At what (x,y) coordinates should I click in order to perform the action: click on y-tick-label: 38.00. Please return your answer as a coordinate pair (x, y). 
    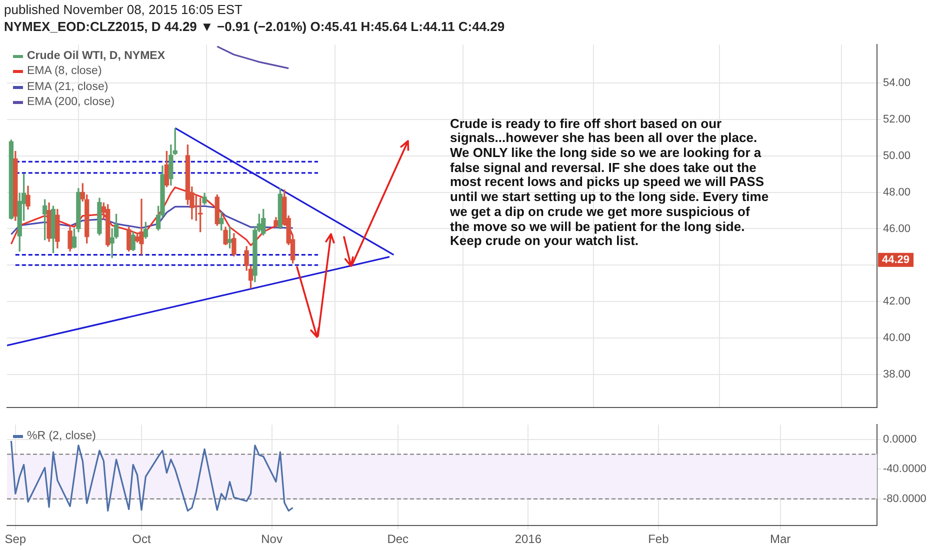
    Looking at the image, I should click on (897, 374).